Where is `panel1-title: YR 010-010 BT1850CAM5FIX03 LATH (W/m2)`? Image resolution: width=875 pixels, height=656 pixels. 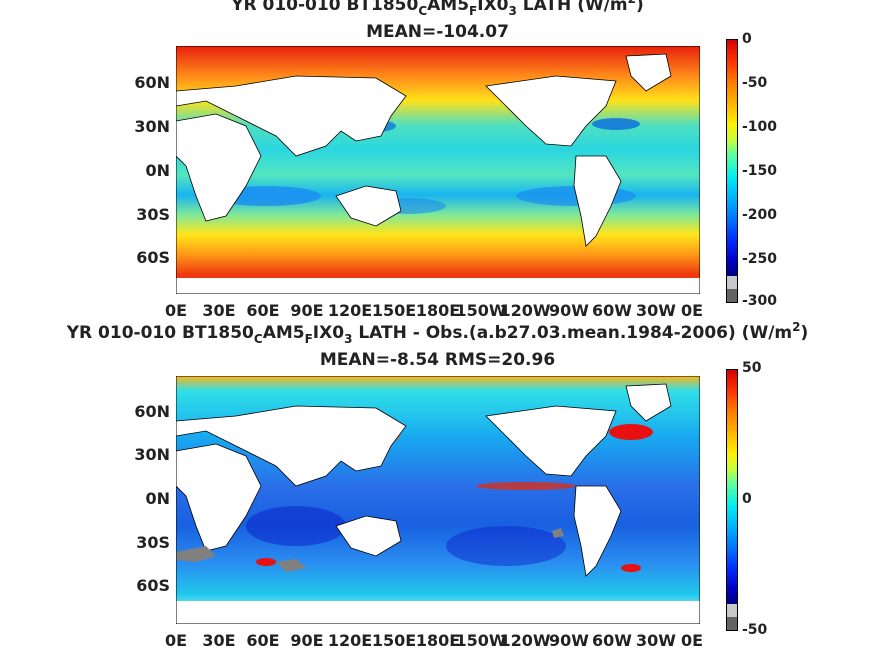
panel1-title: YR 010-010 BT1850CAM5FIX03 LATH (W/m2) is located at coordinates (437, 9).